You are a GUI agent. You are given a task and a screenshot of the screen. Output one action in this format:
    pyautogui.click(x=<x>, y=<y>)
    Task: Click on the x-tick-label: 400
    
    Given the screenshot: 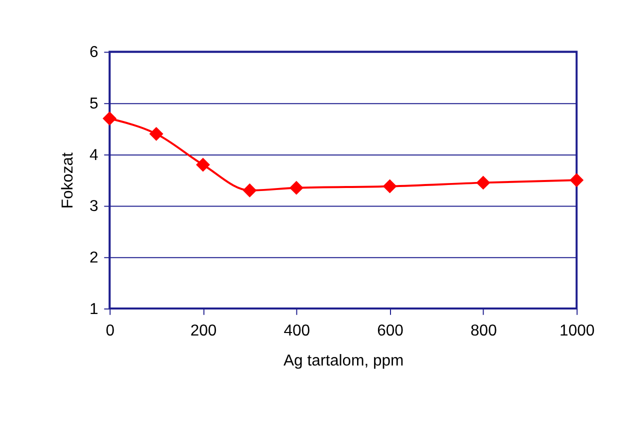 What is the action you would take?
    pyautogui.click(x=297, y=331)
    